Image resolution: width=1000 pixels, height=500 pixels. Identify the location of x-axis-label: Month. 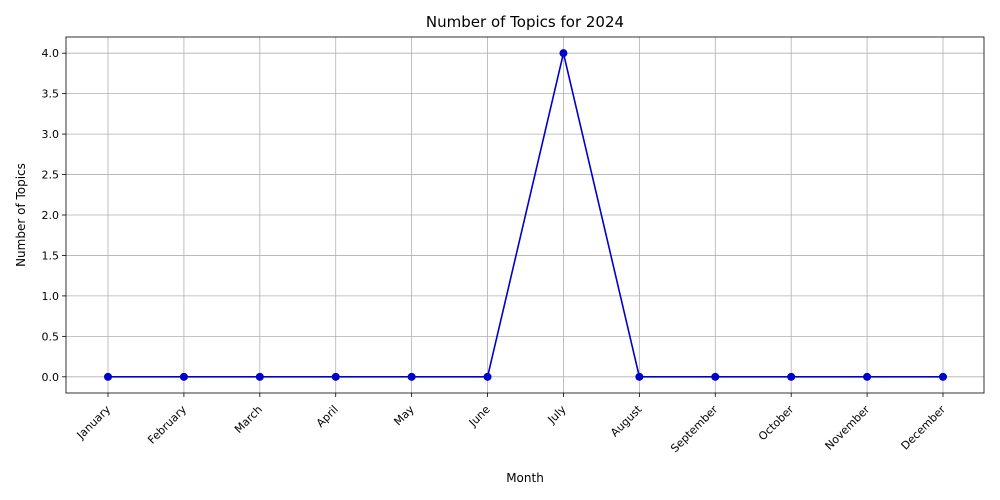
(525, 478).